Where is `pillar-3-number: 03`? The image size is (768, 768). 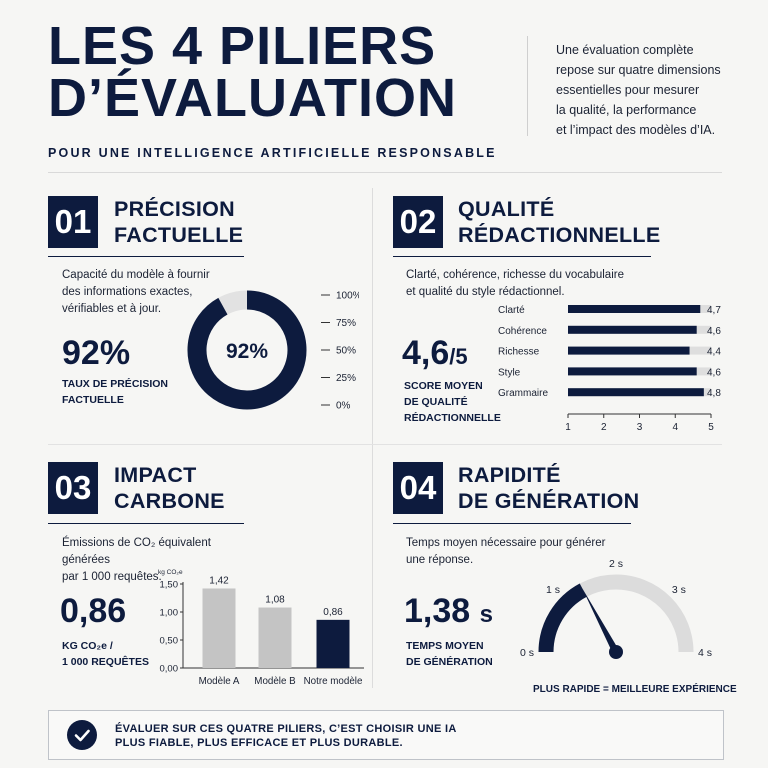 pillar-3-number: 03 is located at coordinates (73, 488).